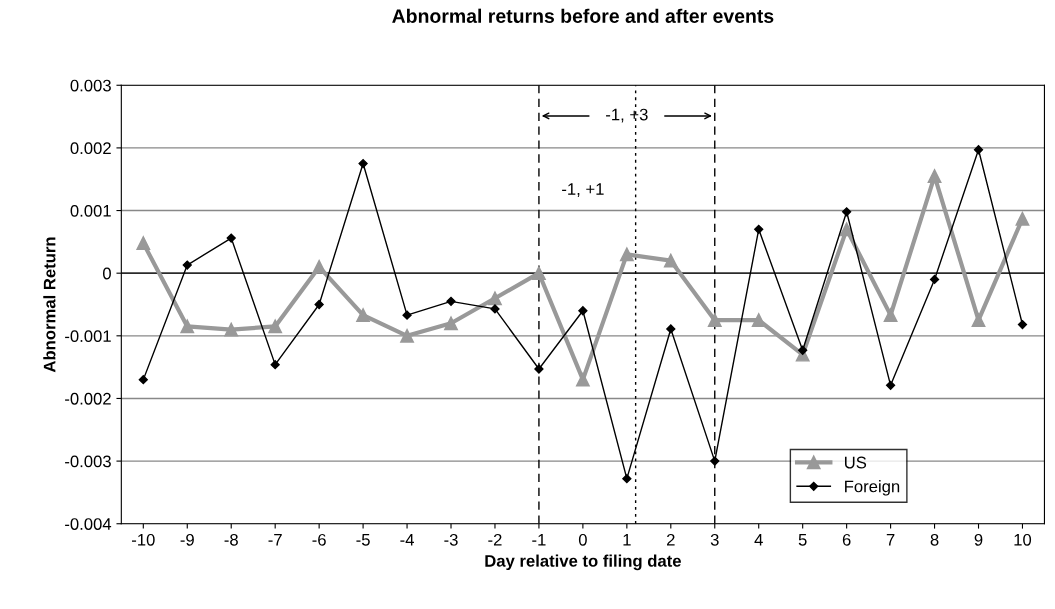 This screenshot has width=1055, height=609. Describe the element at coordinates (890, 540) in the screenshot. I see `x-tick-label: 7` at that location.